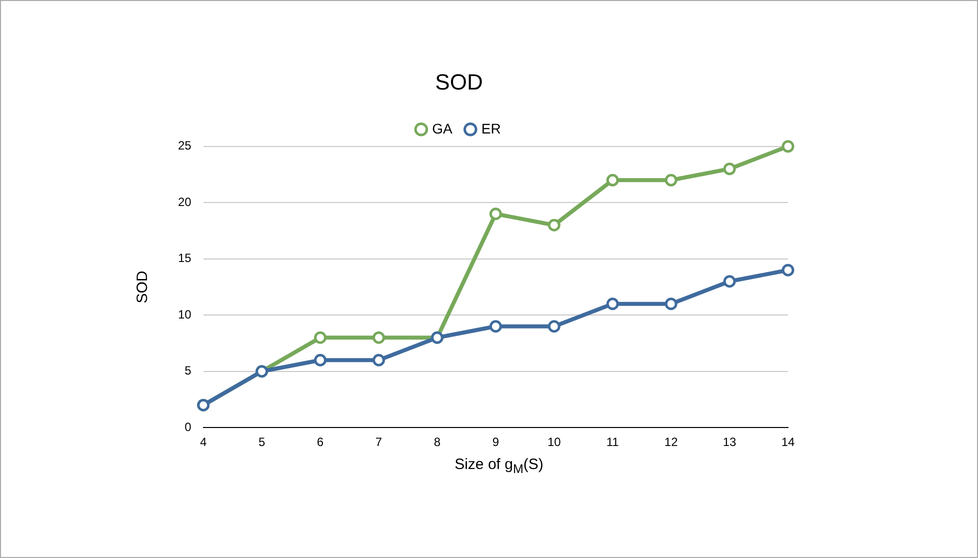  I want to click on x-tick-label: 14, so click(788, 442).